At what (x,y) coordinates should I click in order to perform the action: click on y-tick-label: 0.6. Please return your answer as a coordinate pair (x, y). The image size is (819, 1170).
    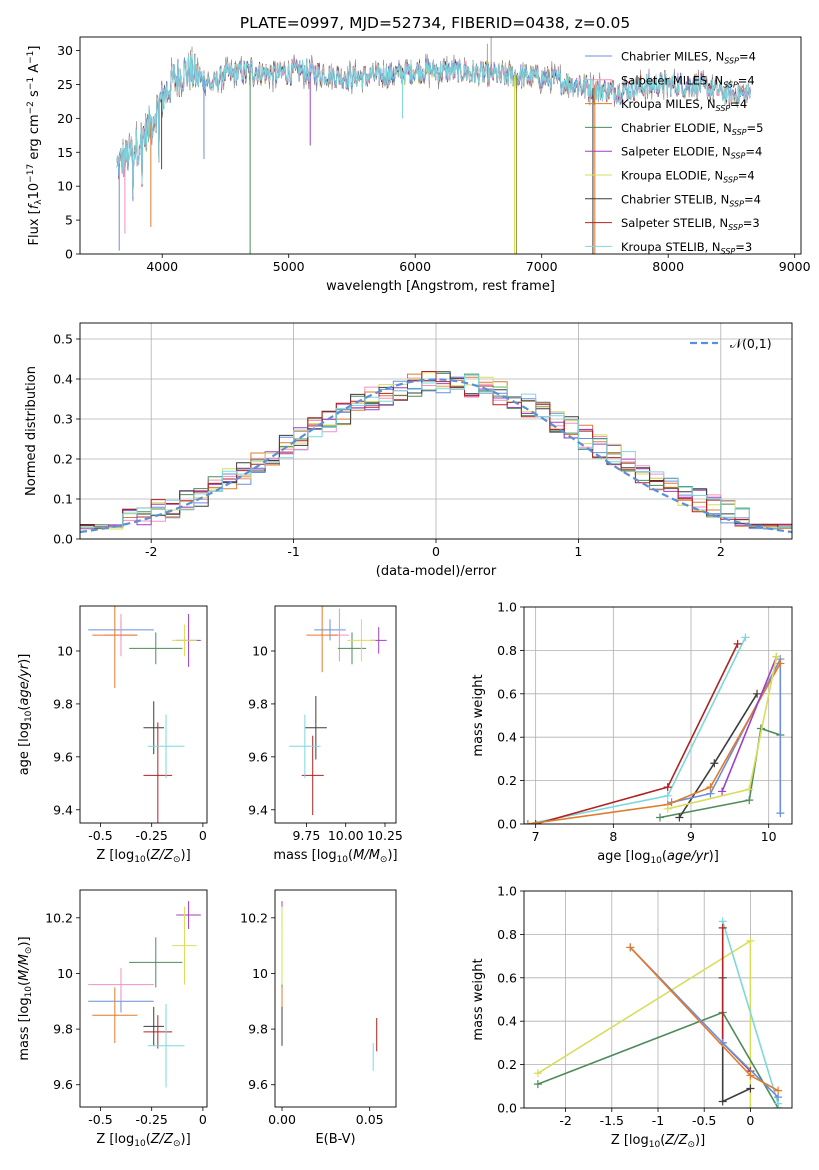
    Looking at the image, I should click on (507, 693).